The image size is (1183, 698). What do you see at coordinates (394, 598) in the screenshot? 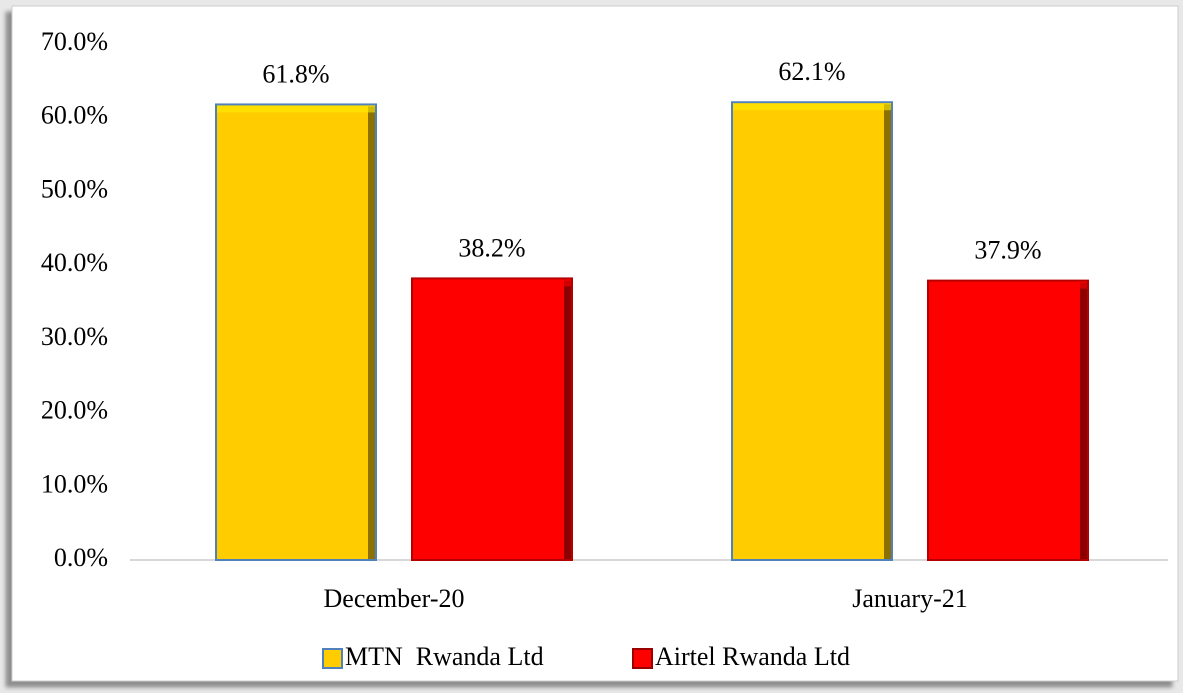
I see `x-tick-label: December-20` at bounding box center [394, 598].